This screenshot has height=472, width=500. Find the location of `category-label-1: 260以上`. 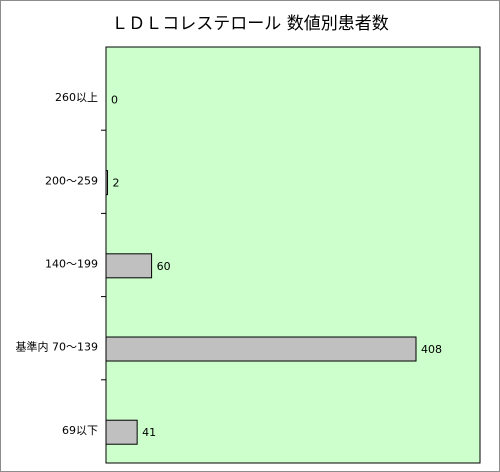

category-label-1: 260以上 is located at coordinates (76, 97).